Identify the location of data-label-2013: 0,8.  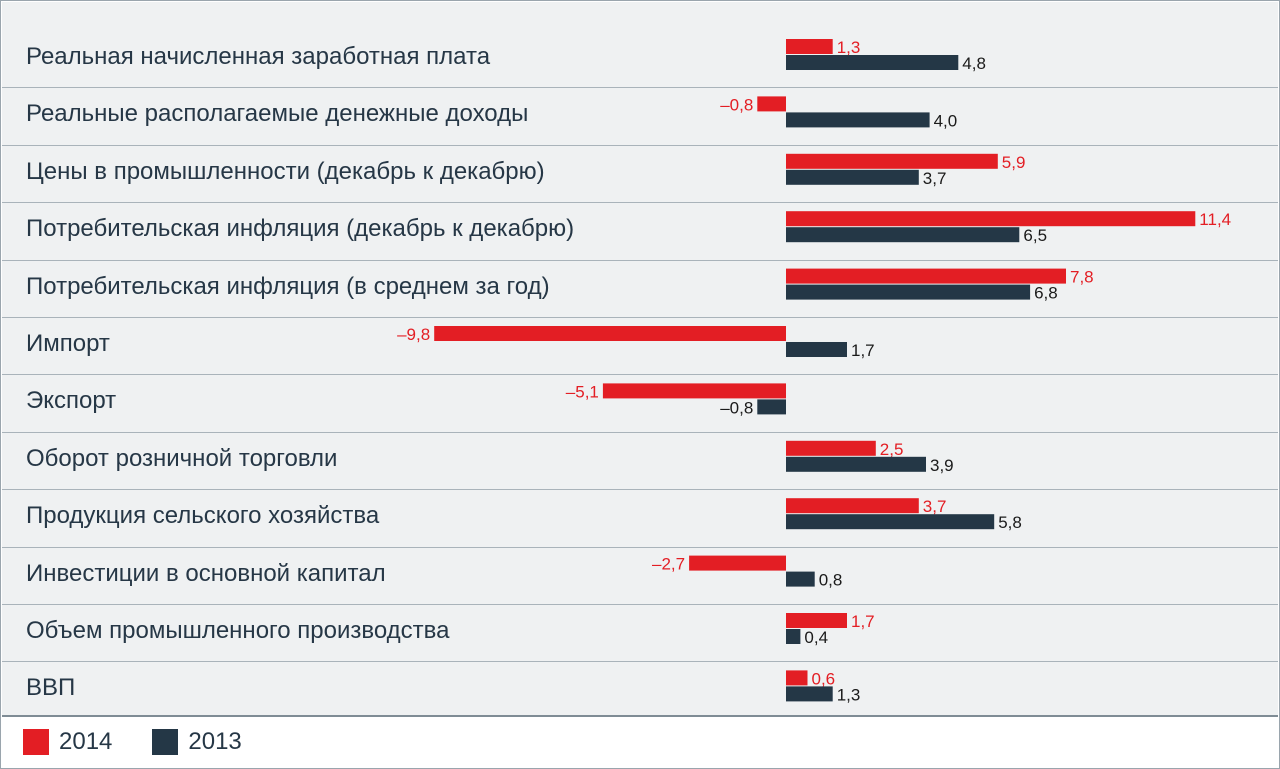
(831, 580).